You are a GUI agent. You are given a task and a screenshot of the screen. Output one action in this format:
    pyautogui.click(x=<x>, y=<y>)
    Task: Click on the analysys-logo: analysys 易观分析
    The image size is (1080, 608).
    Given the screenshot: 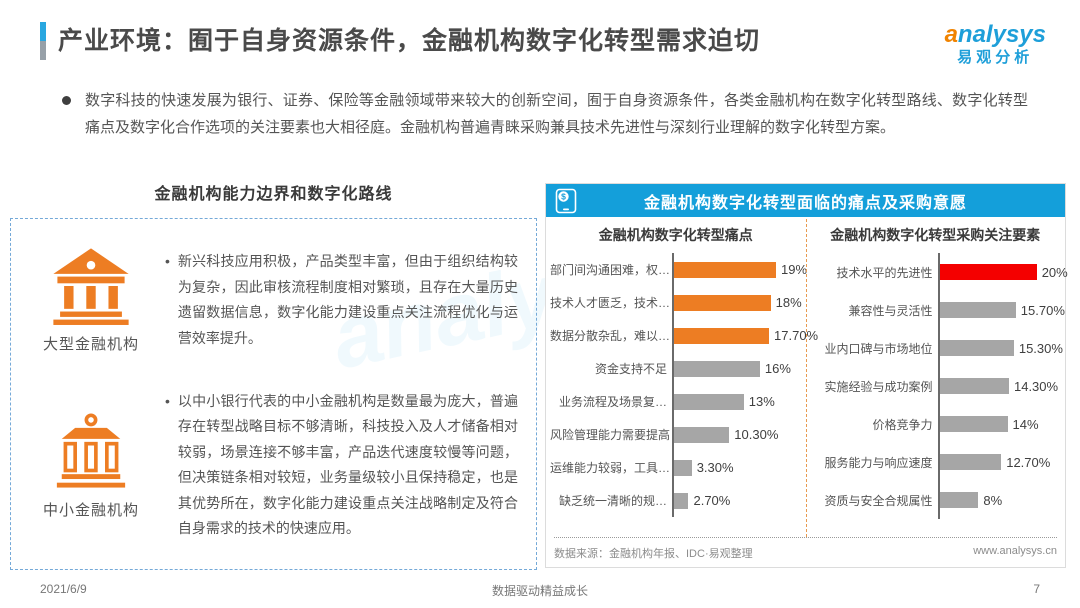 What is the action you would take?
    pyautogui.click(x=995, y=44)
    